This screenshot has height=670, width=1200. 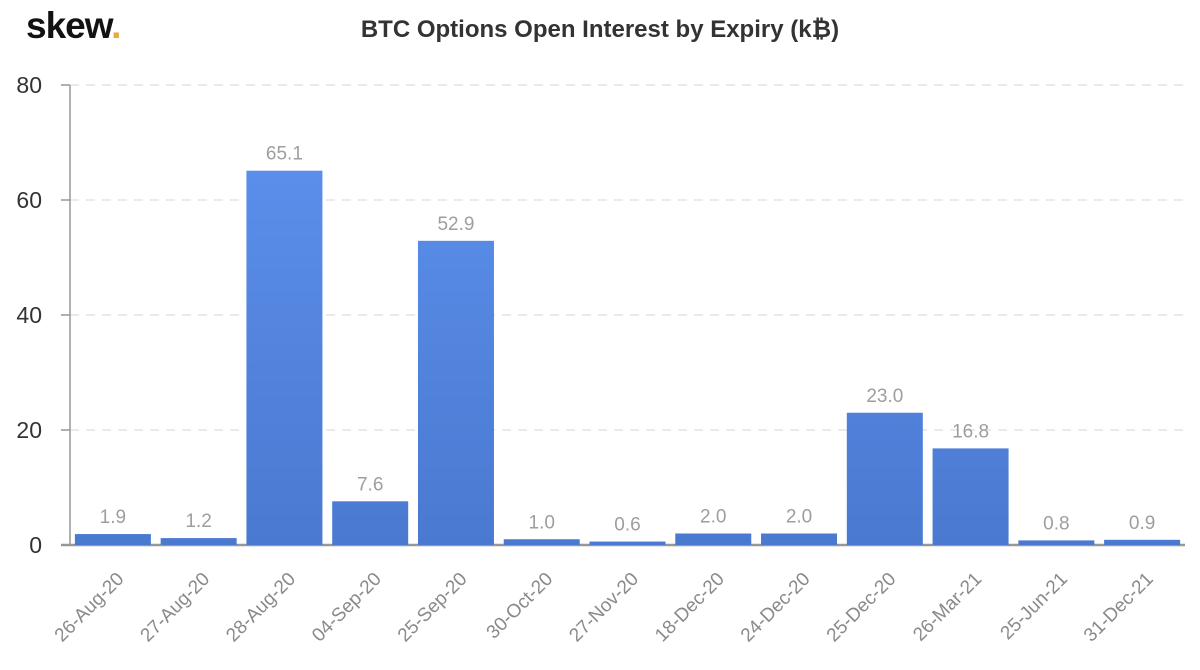 I want to click on y-tick-label: 0, so click(x=35, y=545).